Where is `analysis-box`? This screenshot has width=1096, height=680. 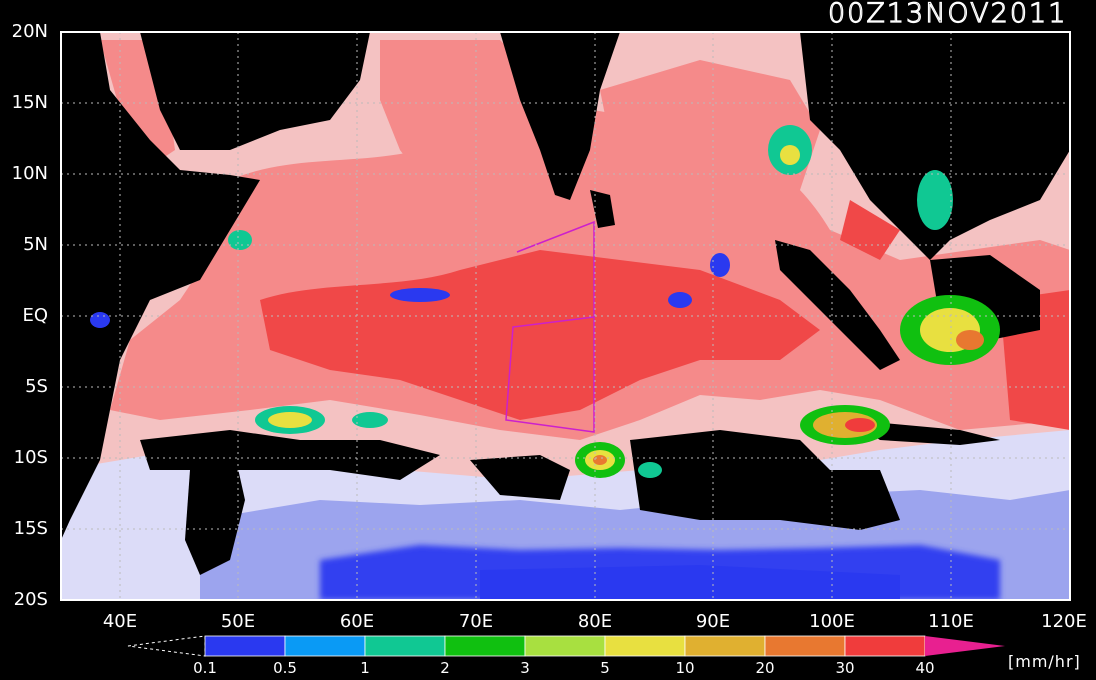
analysis-box is located at coordinates (550, 326).